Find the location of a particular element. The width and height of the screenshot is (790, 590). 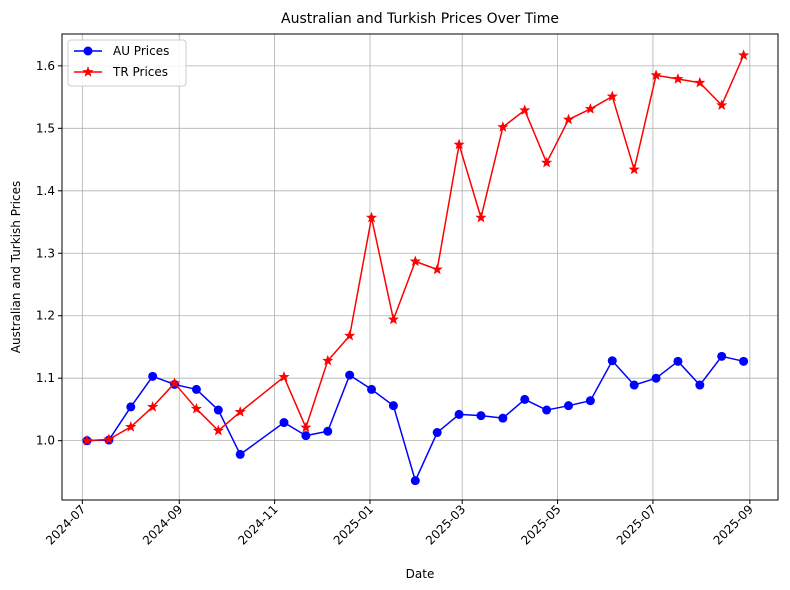

y-tick-label: 1.6 is located at coordinates (45, 66).